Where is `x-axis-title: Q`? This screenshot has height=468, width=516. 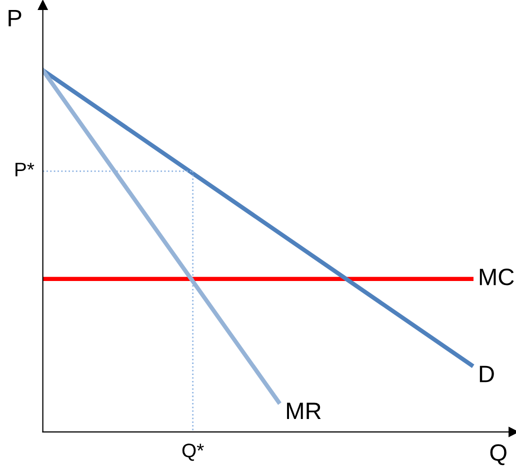
x-axis-title: Q is located at coordinates (498, 455).